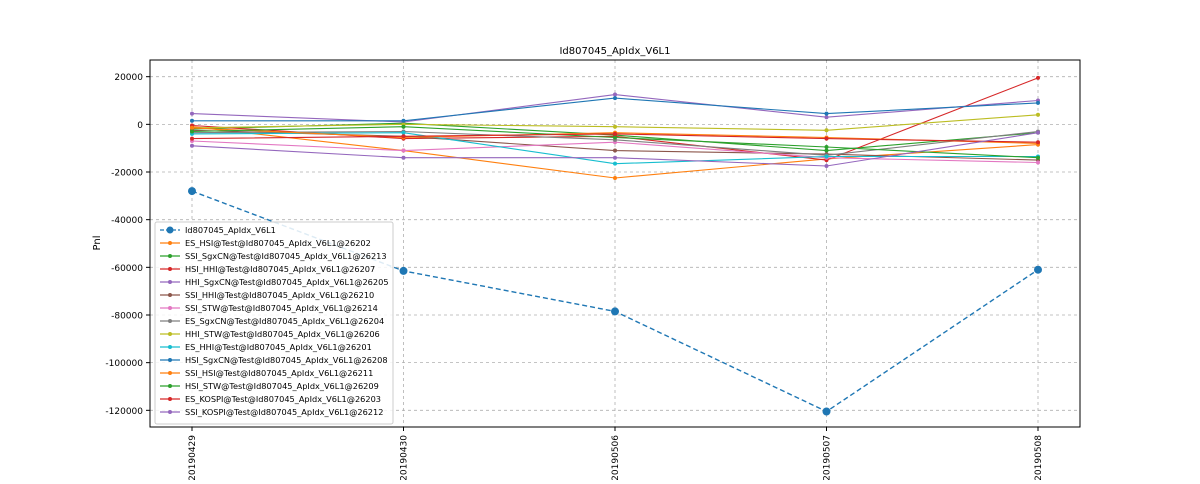 The height and width of the screenshot is (484, 1200). Describe the element at coordinates (614, 51) in the screenshot. I see `chart-title: Id807045_ApIdx_V6L1` at that location.